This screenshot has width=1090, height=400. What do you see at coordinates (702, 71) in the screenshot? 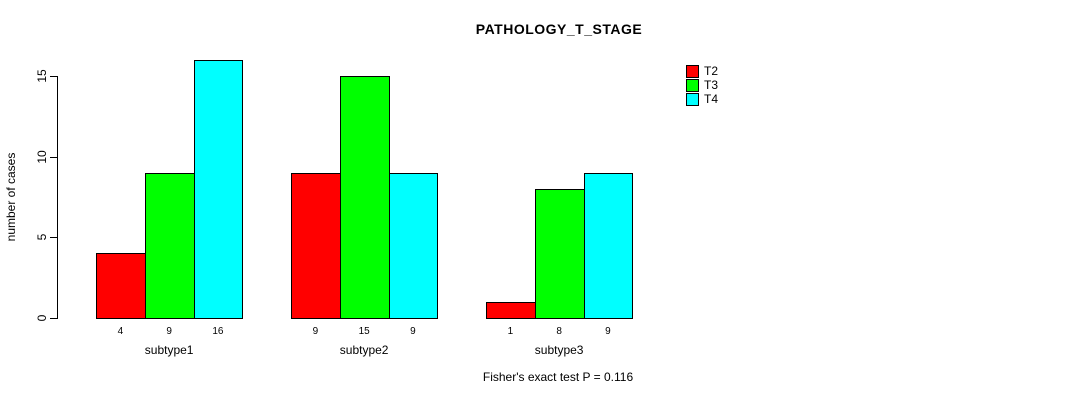
I see `legend-item: T2` at bounding box center [702, 71].